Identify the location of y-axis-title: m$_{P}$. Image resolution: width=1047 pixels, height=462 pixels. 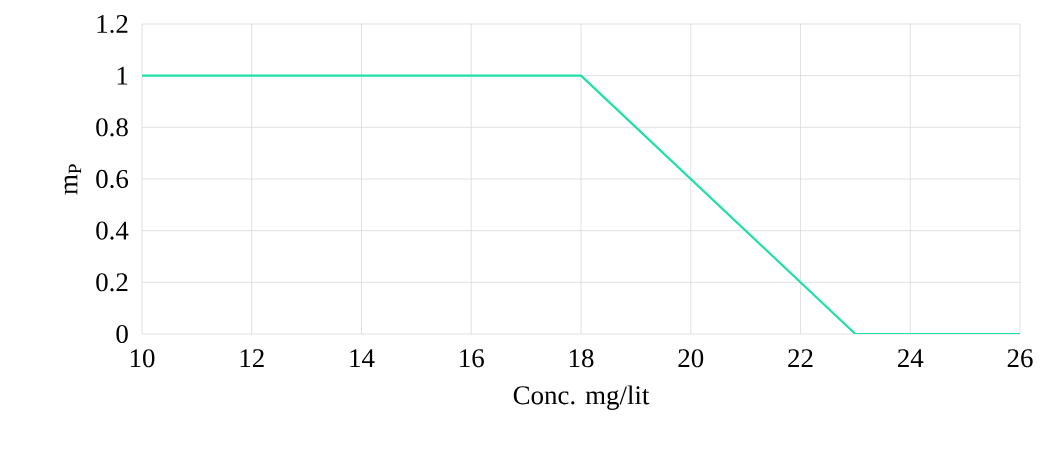
(73, 179).